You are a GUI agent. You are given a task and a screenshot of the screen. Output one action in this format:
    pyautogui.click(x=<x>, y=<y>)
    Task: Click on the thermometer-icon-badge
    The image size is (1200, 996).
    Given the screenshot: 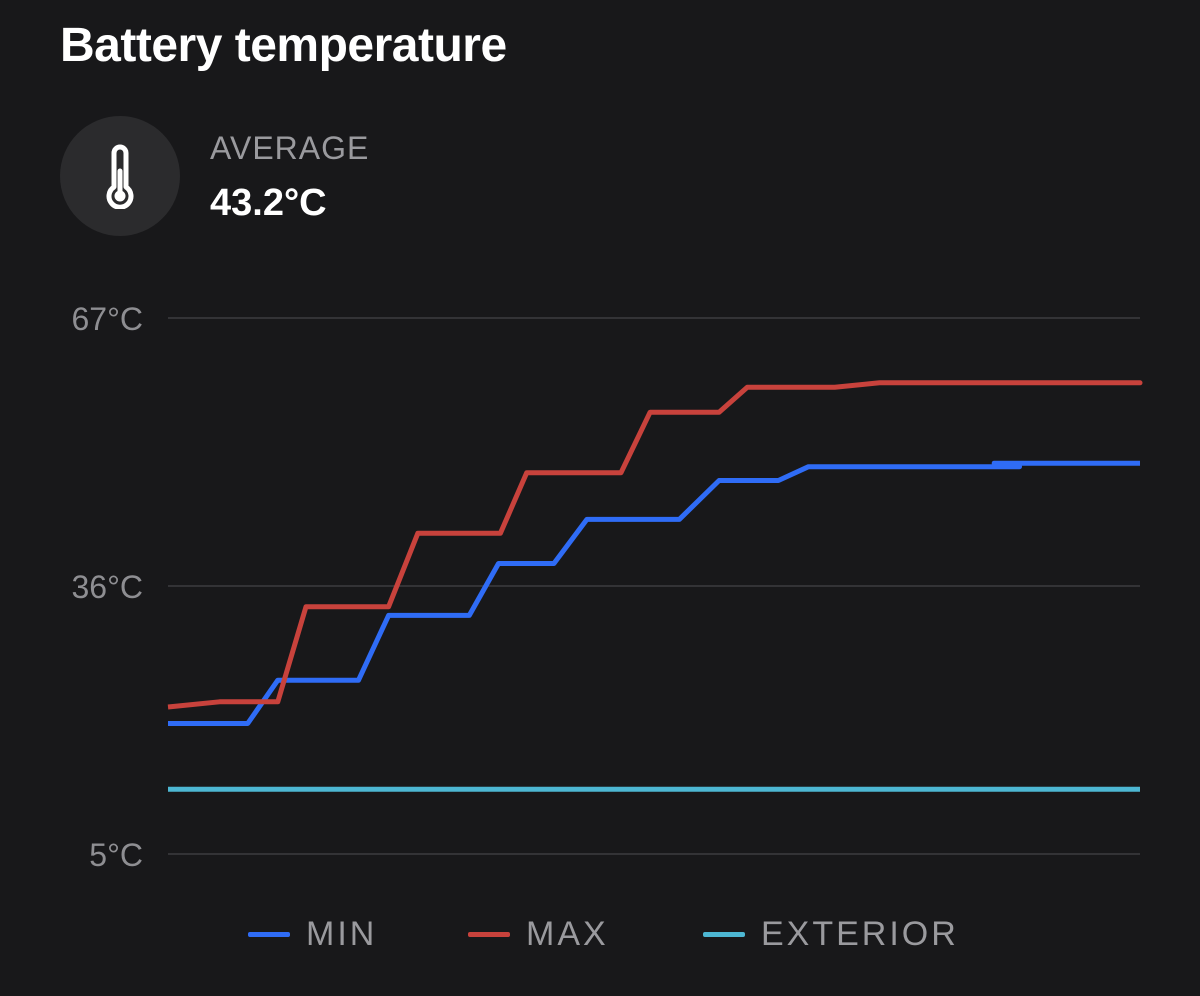 What is the action you would take?
    pyautogui.click(x=120, y=176)
    